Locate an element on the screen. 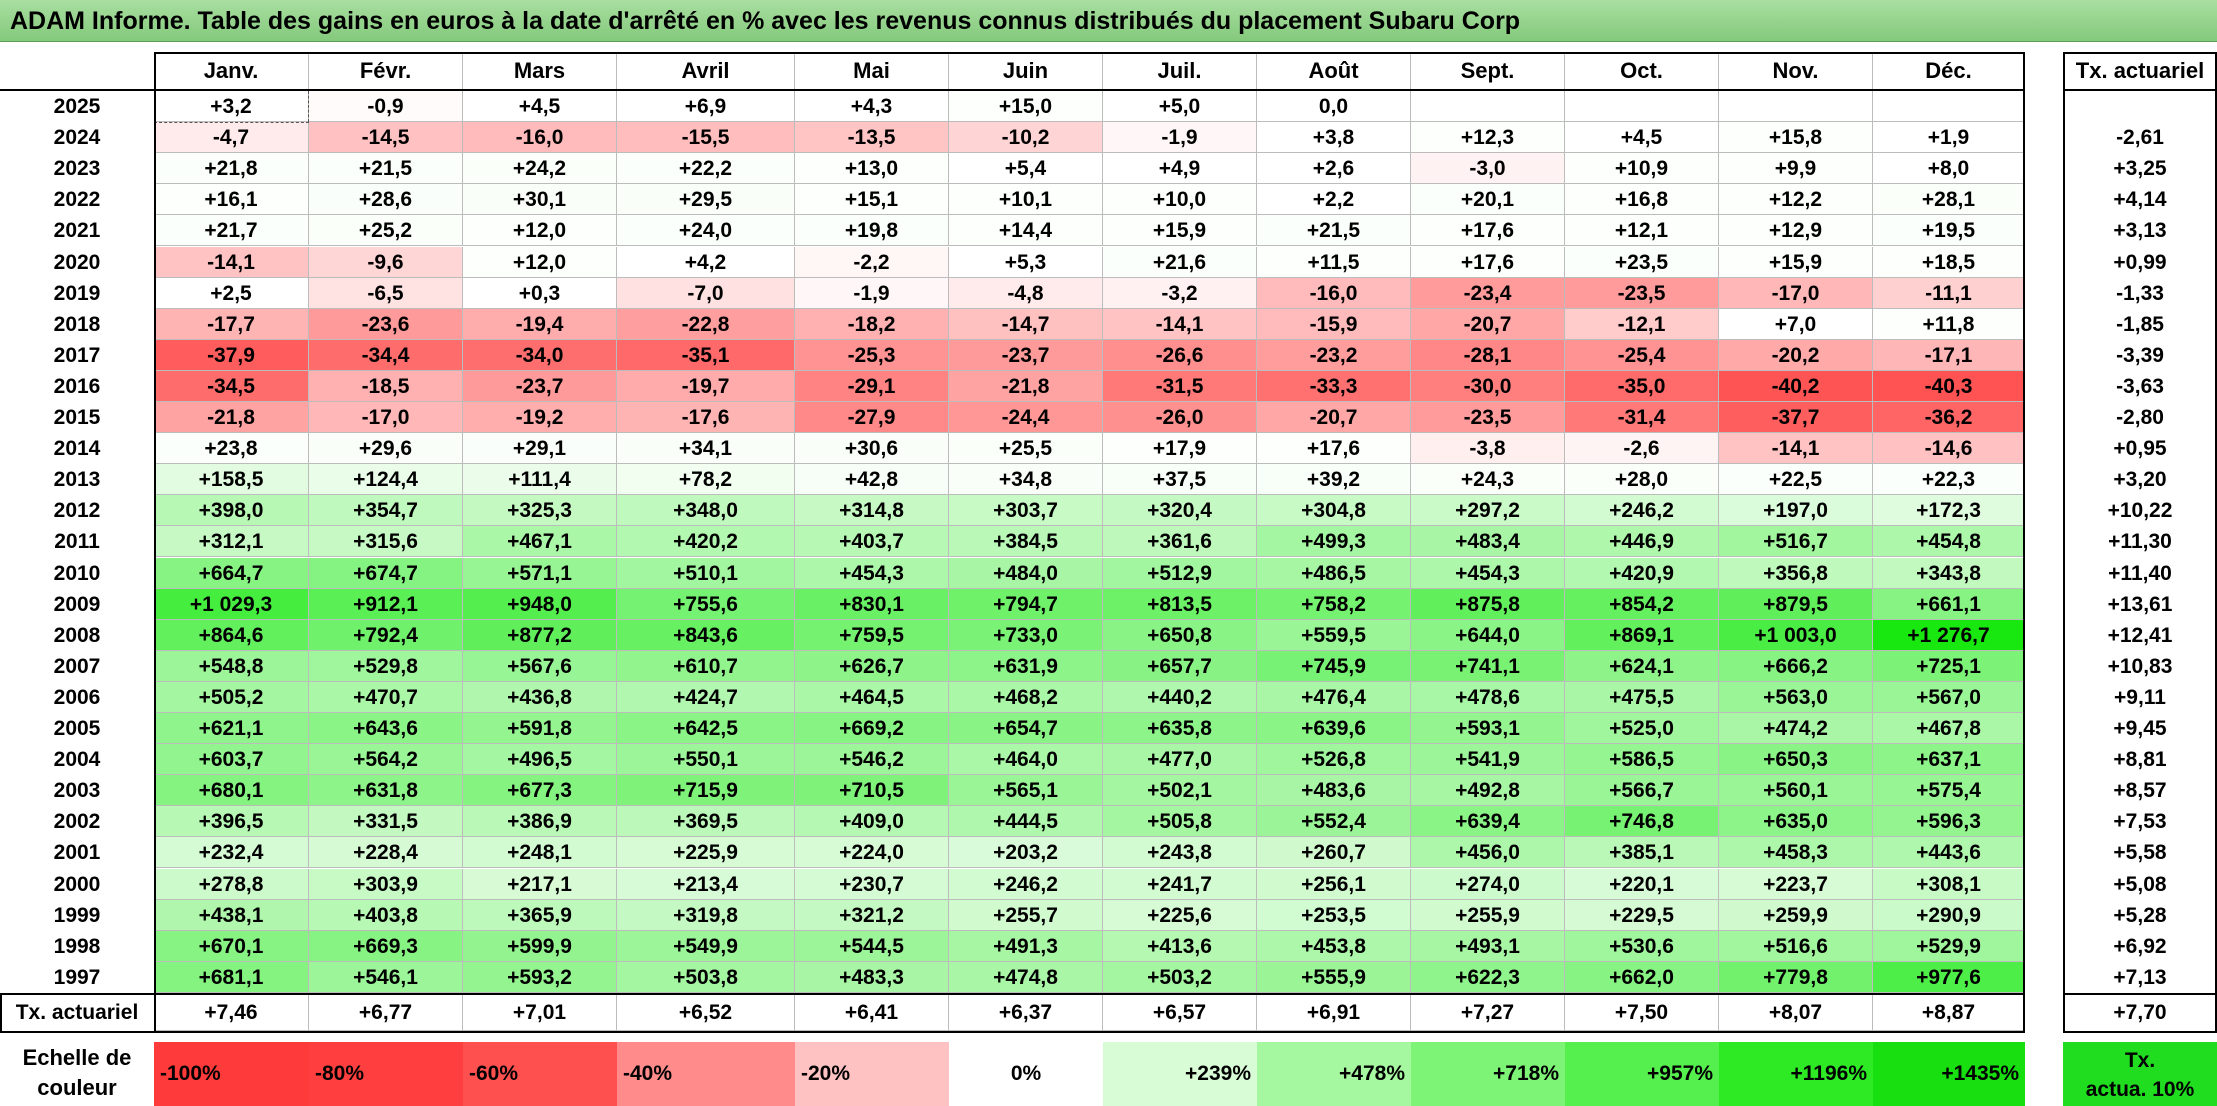 The image size is (2217, 1106). table-cell: +550,1 is located at coordinates (706, 760).